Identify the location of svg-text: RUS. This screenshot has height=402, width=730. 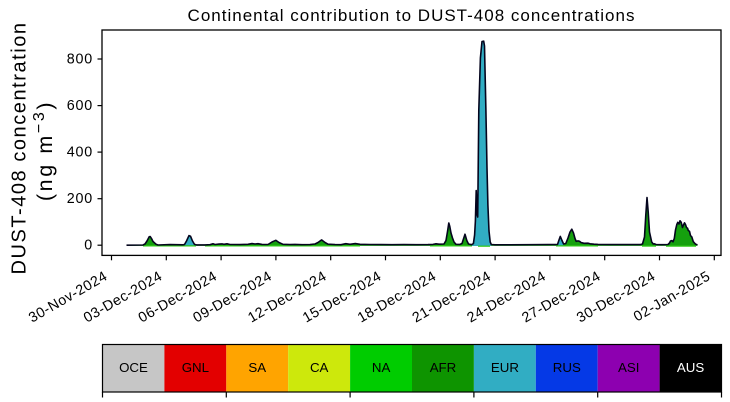
(567, 367).